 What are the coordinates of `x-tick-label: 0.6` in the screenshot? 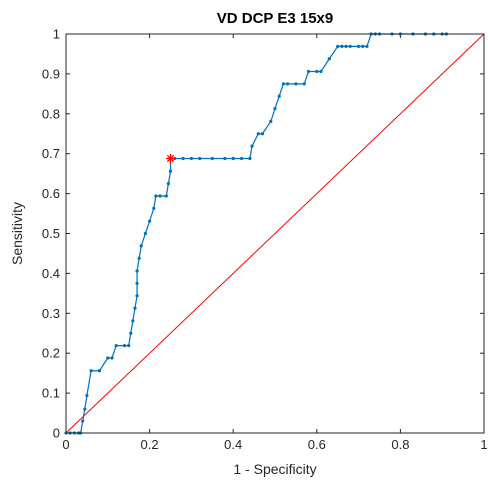 It's located at (317, 444).